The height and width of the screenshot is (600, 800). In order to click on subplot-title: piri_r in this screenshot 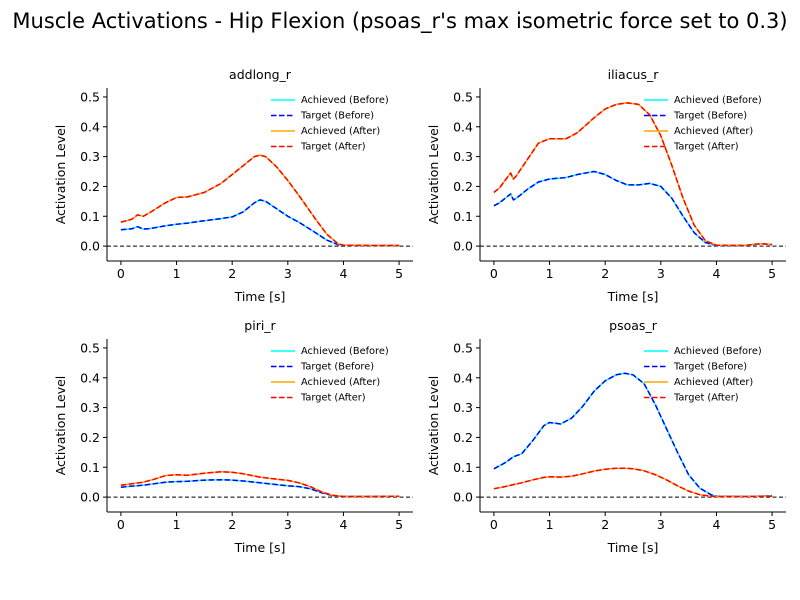, I will do `click(260, 325)`.